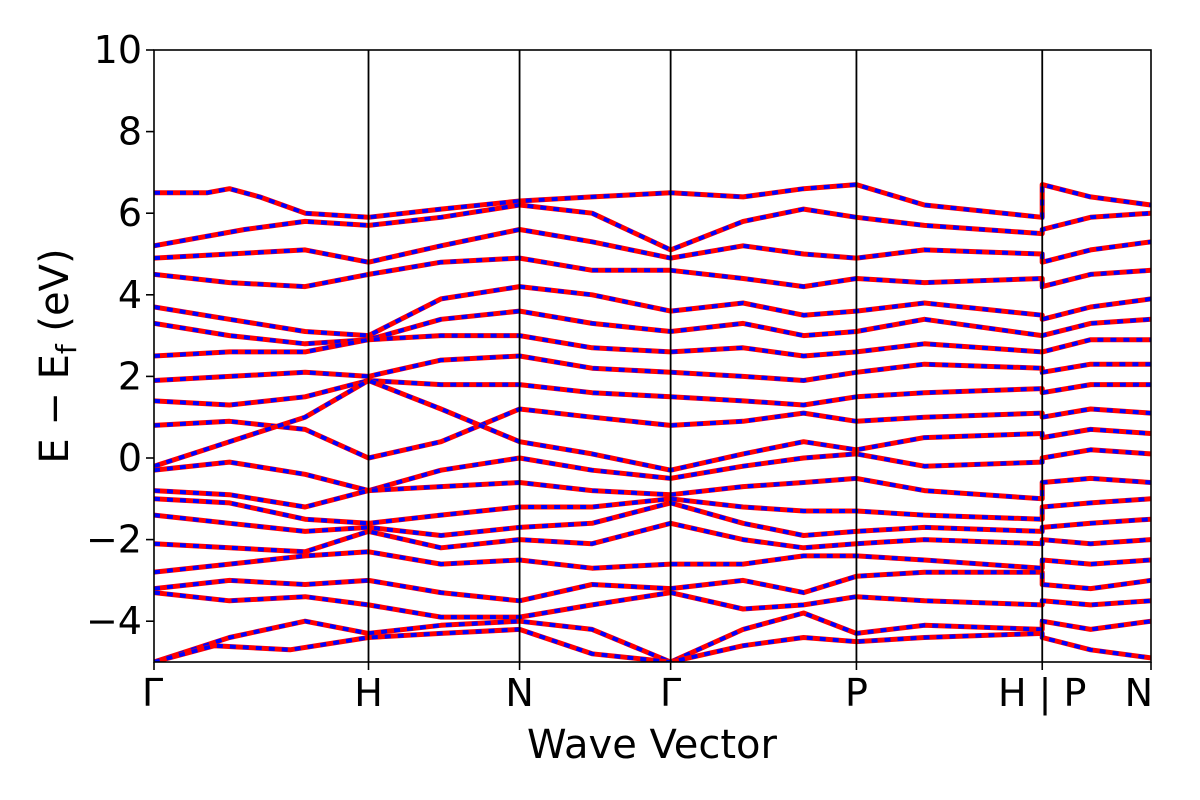 This screenshot has width=1200, height=800. What do you see at coordinates (114, 621) in the screenshot?
I see `y-tick-label: −4` at bounding box center [114, 621].